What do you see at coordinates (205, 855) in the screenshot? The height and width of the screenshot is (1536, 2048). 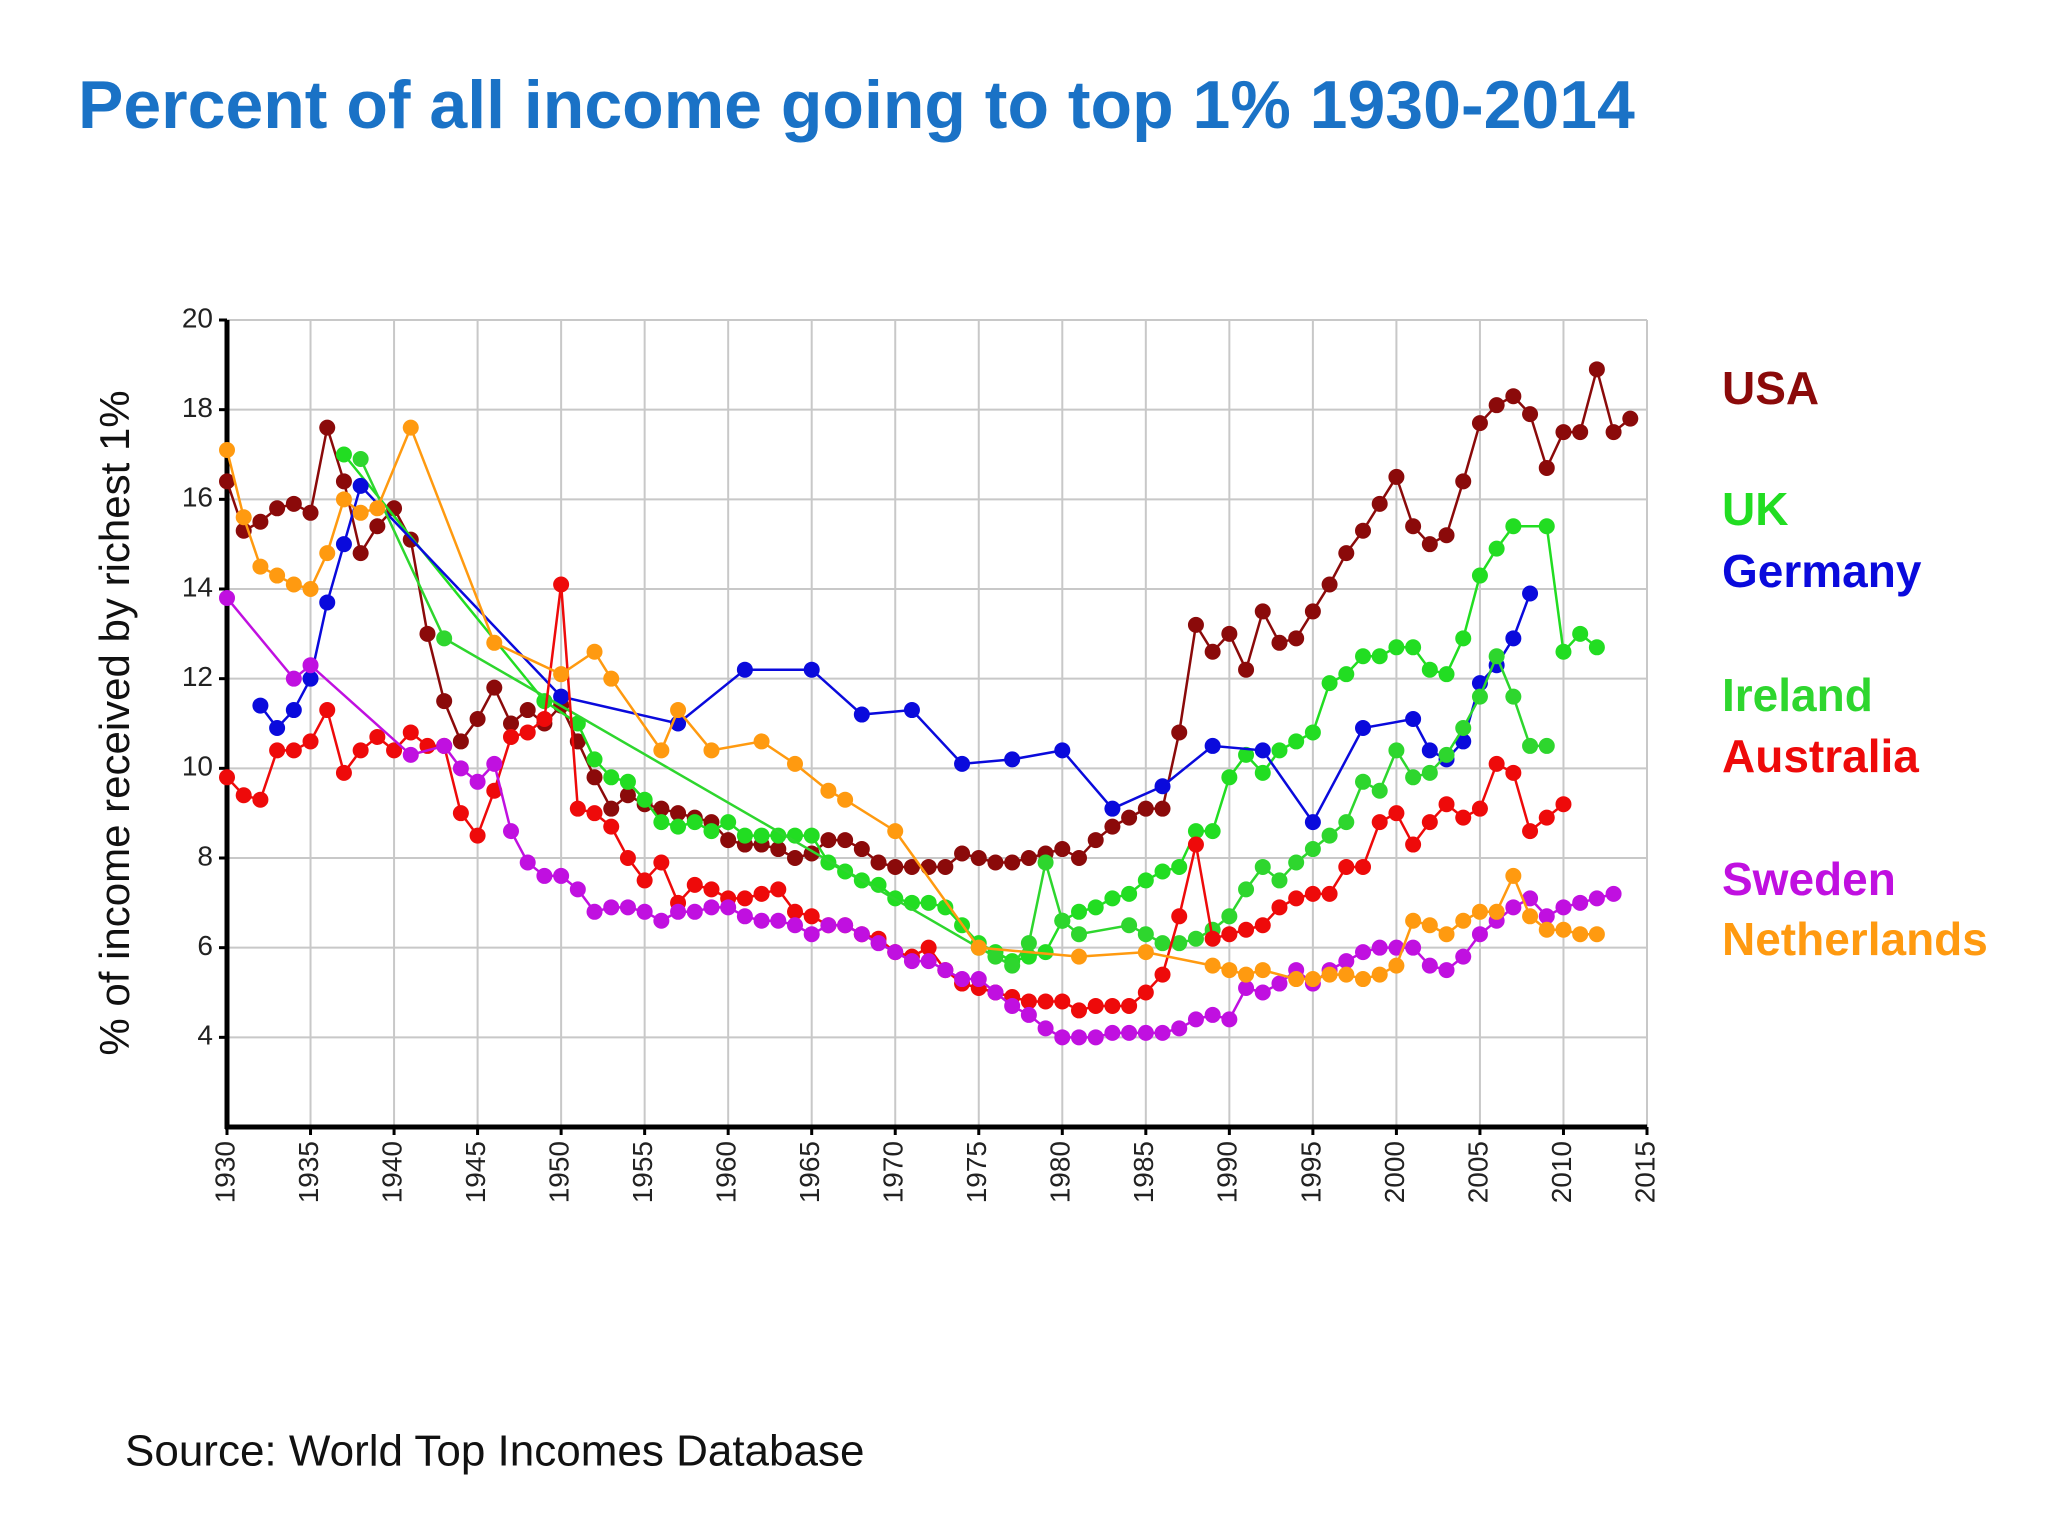 I see `y-tick-label: 8` at bounding box center [205, 855].